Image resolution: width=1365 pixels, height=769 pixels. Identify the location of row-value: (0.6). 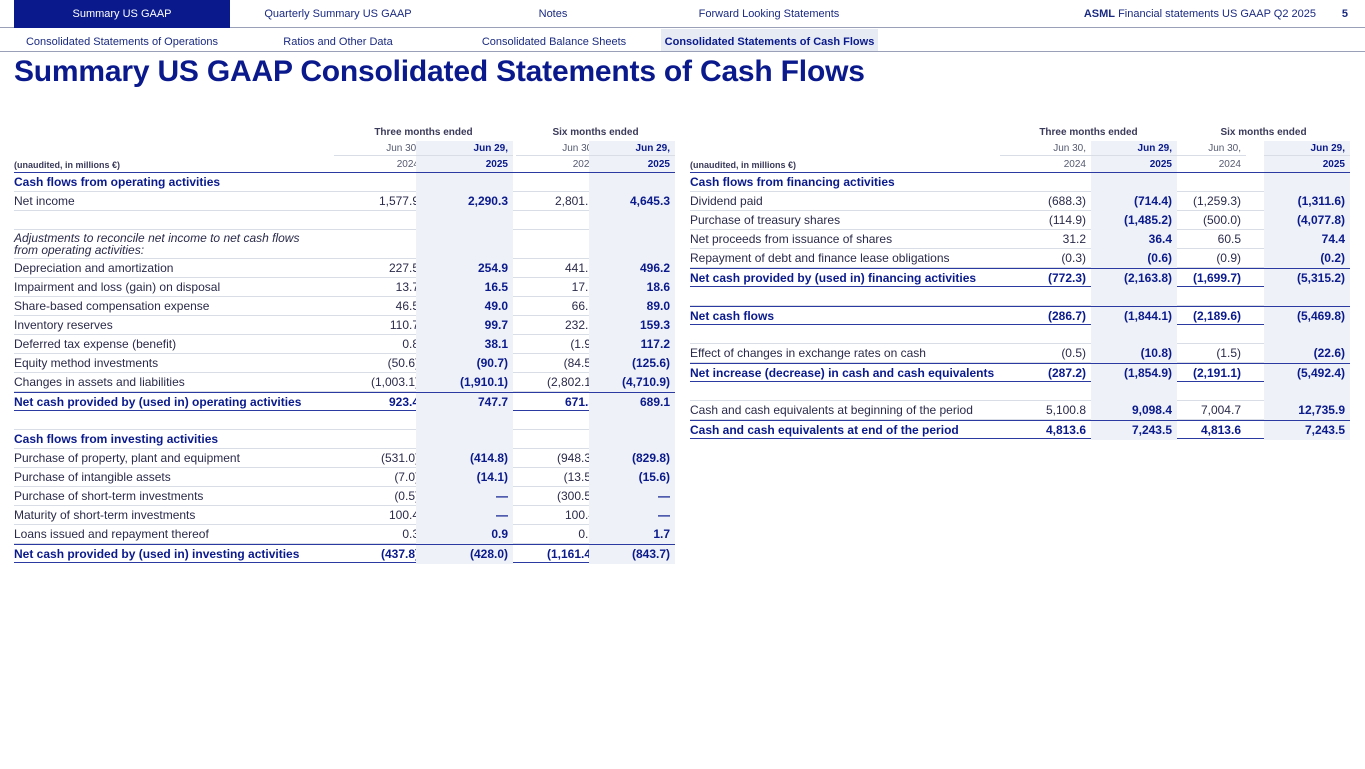
(1134, 258).